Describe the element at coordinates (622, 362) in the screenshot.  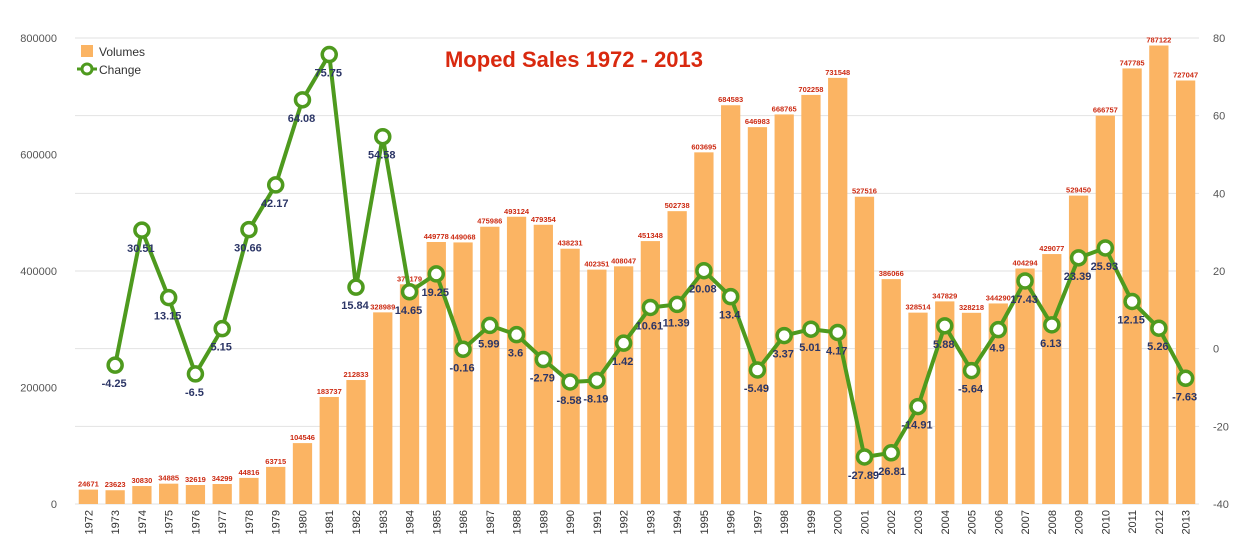
I see `change-point-label: 1.42` at that location.